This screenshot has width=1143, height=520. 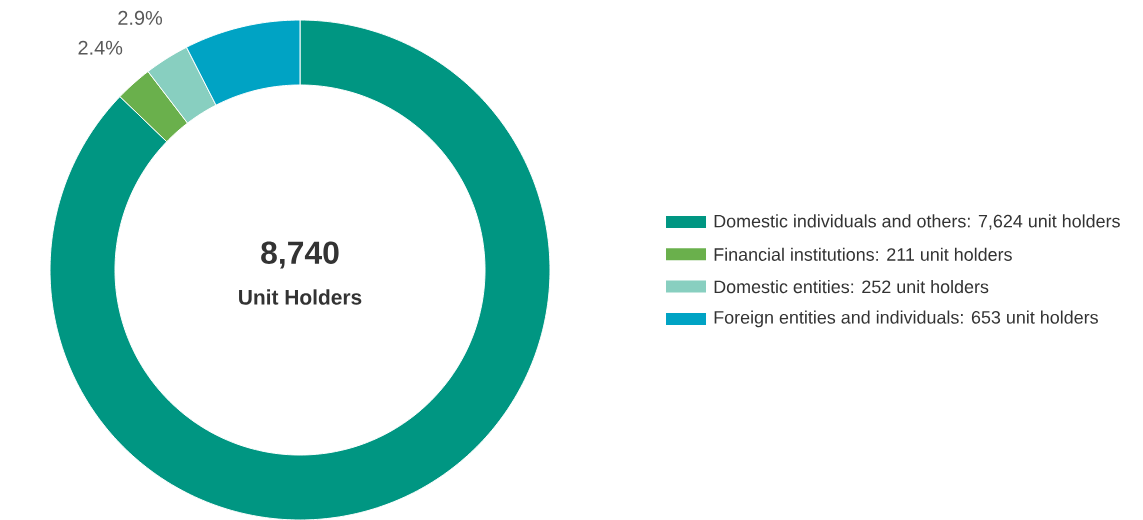 I want to click on legend-label: Financial institutions: 211 unit holders, so click(x=863, y=254).